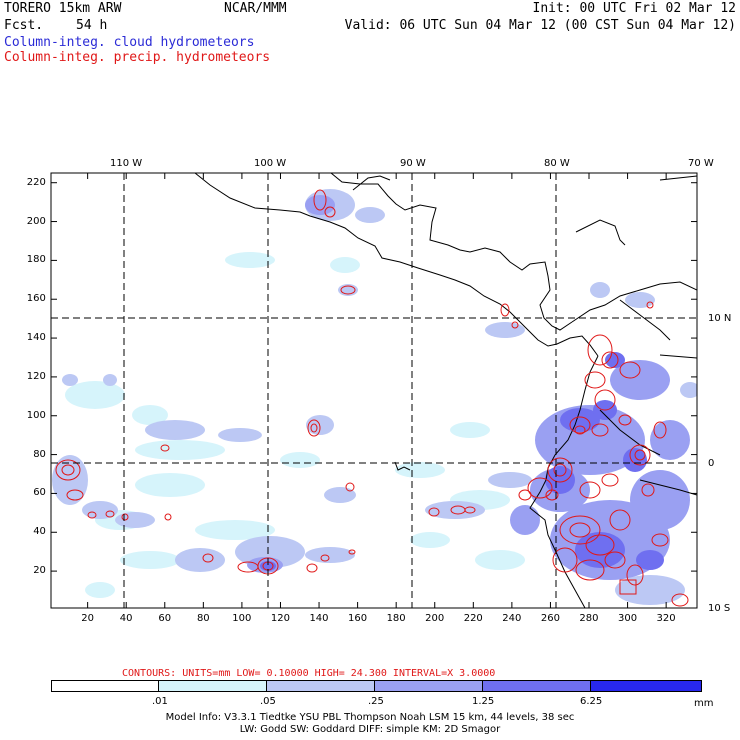  What do you see at coordinates (39, 493) in the screenshot?
I see `y-tick-label: 60` at bounding box center [39, 493].